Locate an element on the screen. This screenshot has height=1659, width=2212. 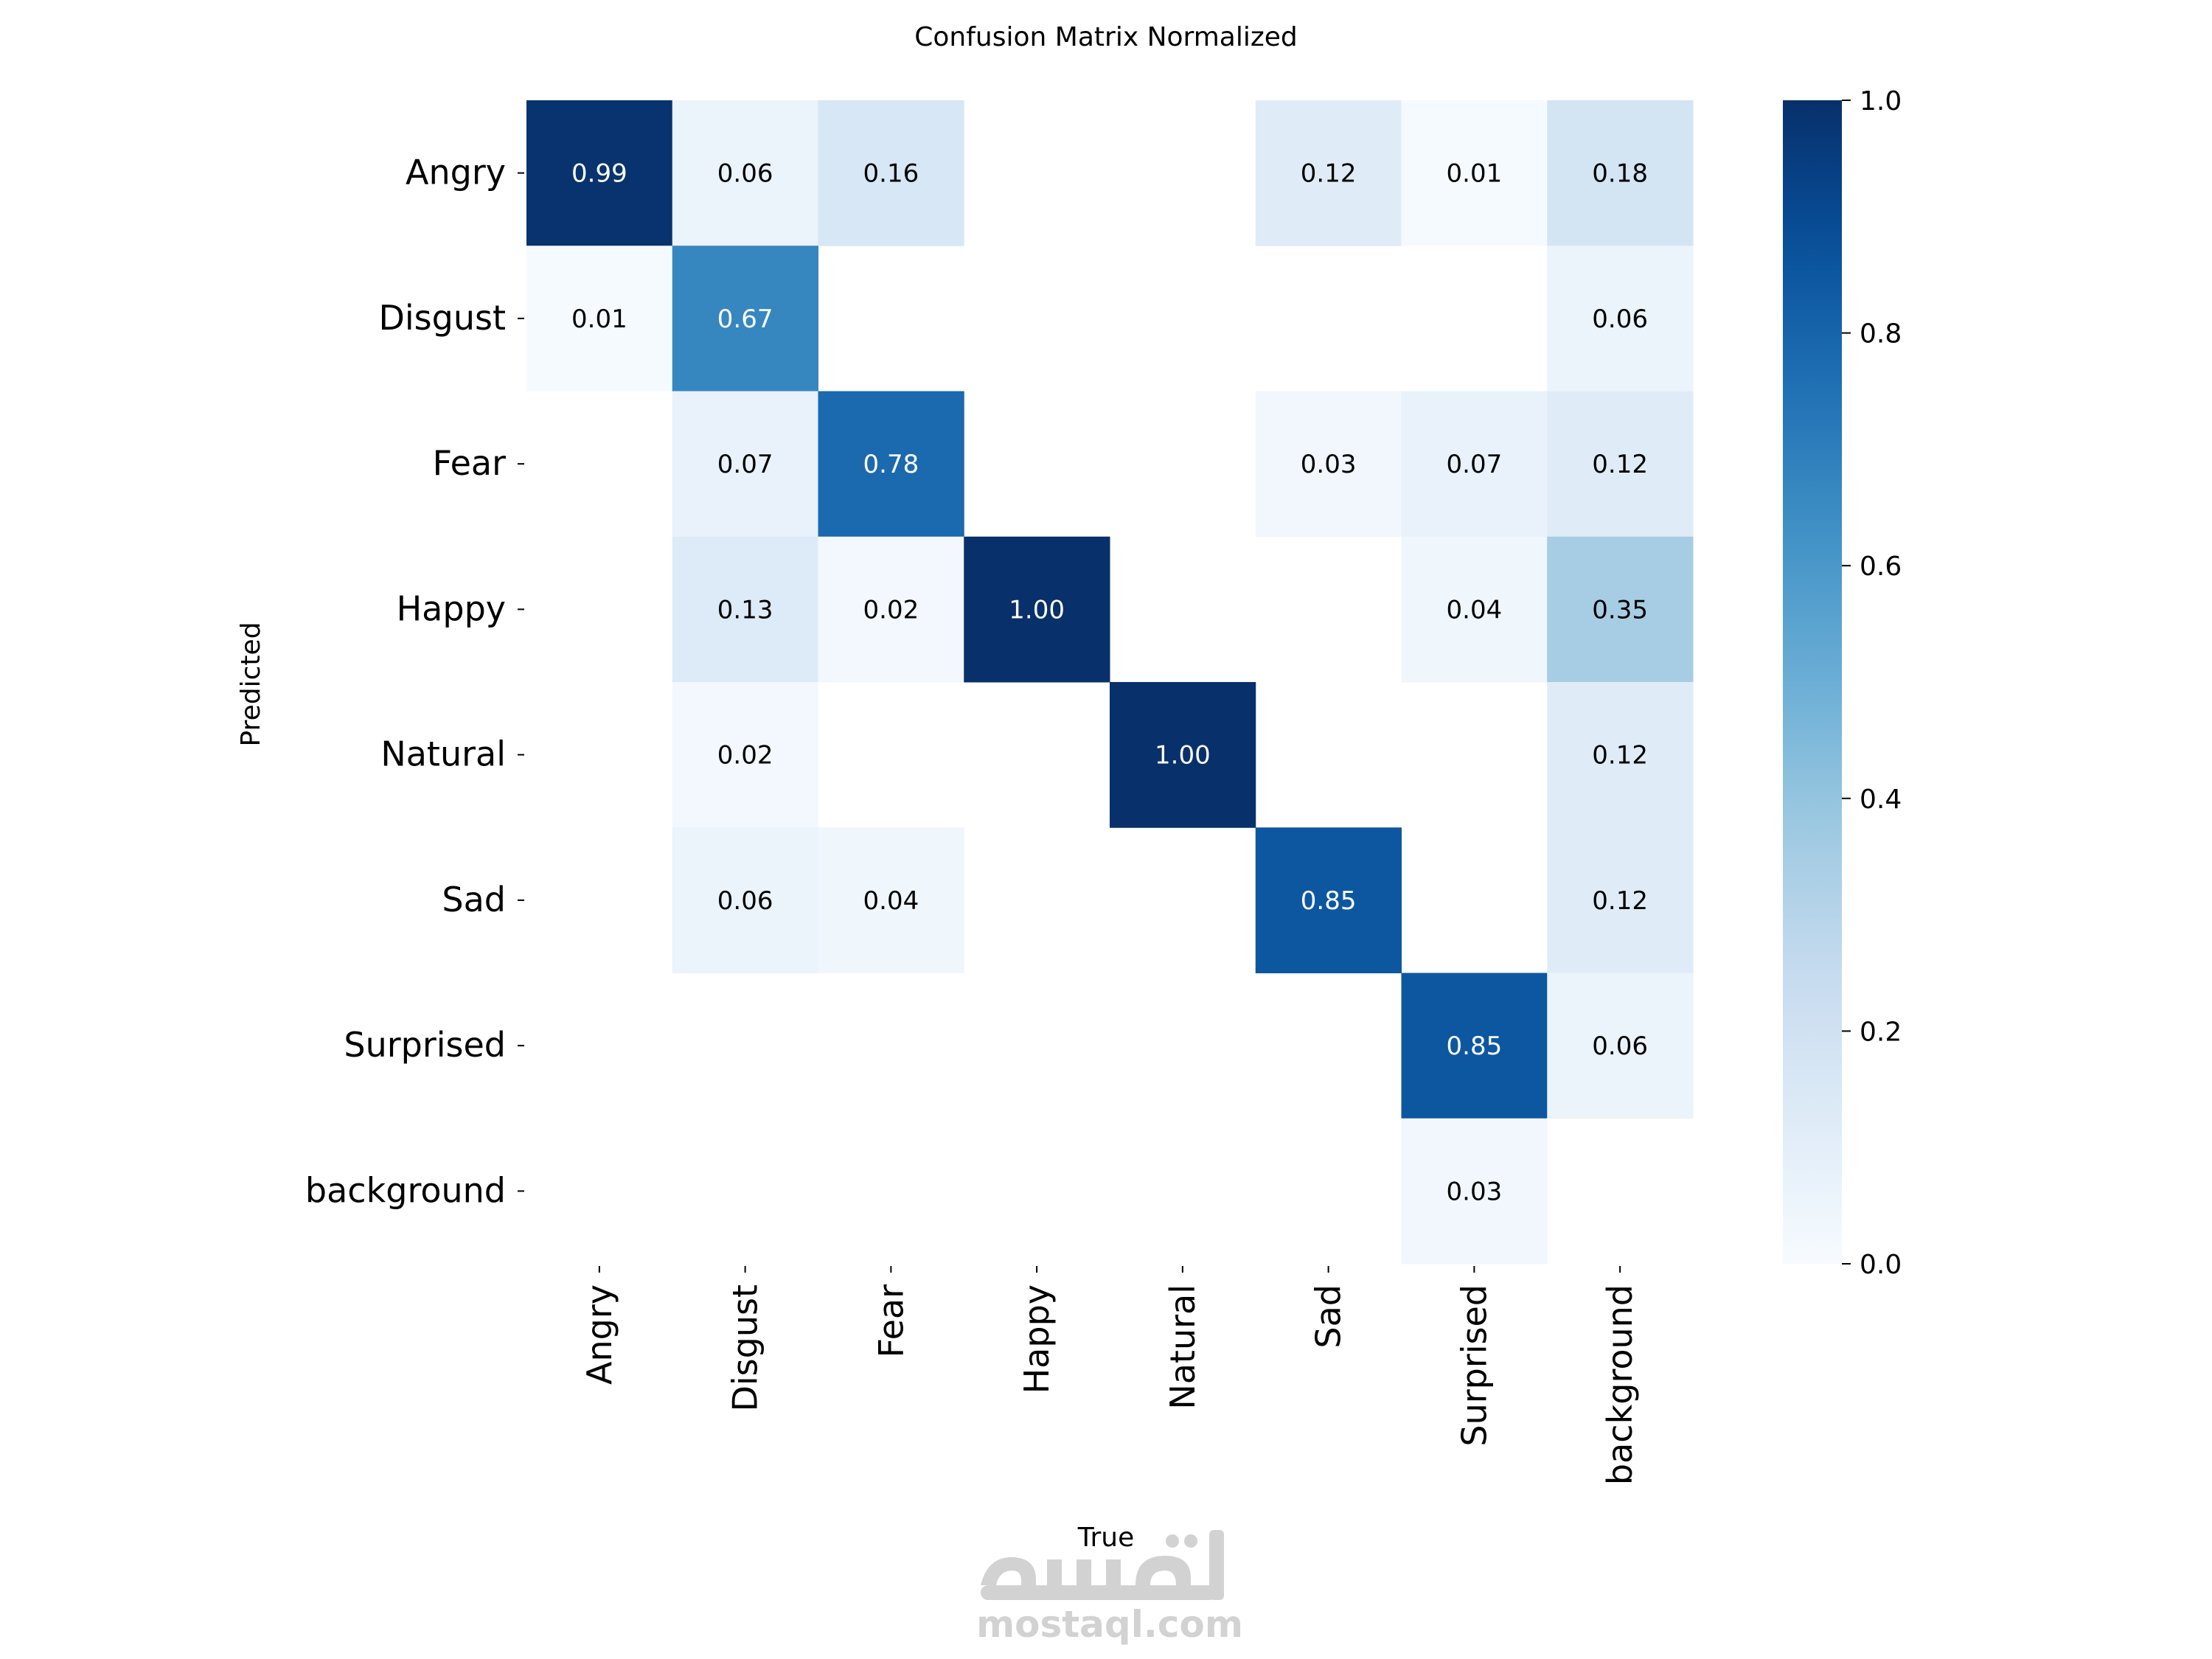
x-tick-label: Angry is located at coordinates (599, 1334).